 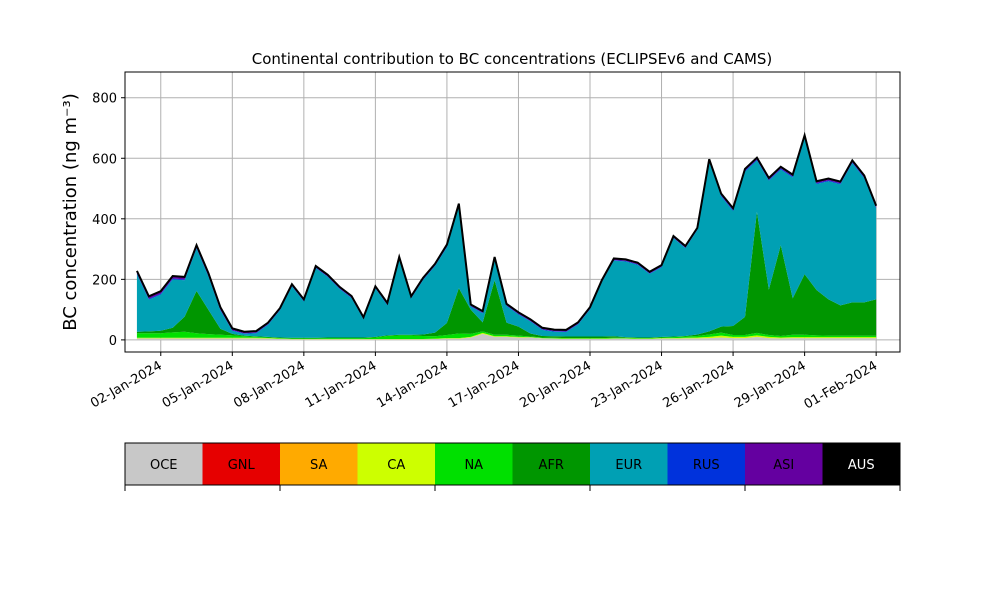 What do you see at coordinates (104, 280) in the screenshot?
I see `y-tick-label: 200` at bounding box center [104, 280].